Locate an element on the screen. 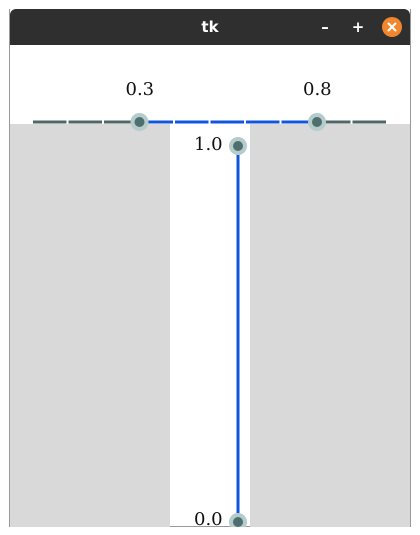  h-slider-high-value: 0.8 is located at coordinates (317, 89).